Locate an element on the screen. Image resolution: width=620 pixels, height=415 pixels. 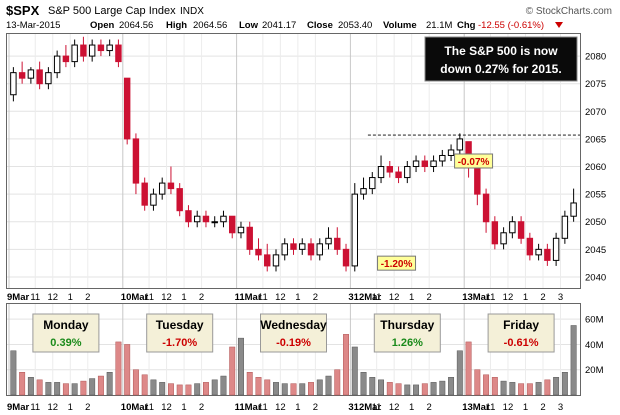
price-tick-label: 2070 is located at coordinates (595, 112).